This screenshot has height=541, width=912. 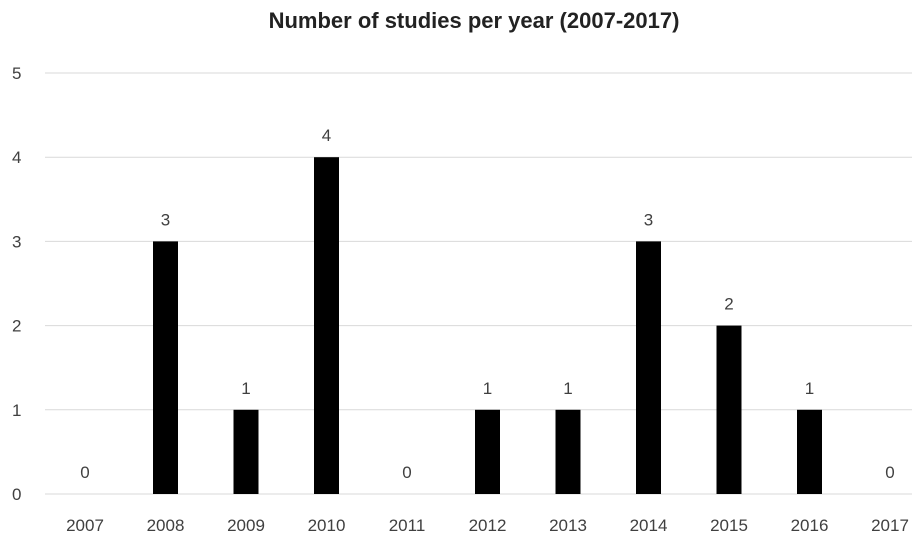 What do you see at coordinates (809, 388) in the screenshot?
I see `data-label-2016: 1` at bounding box center [809, 388].